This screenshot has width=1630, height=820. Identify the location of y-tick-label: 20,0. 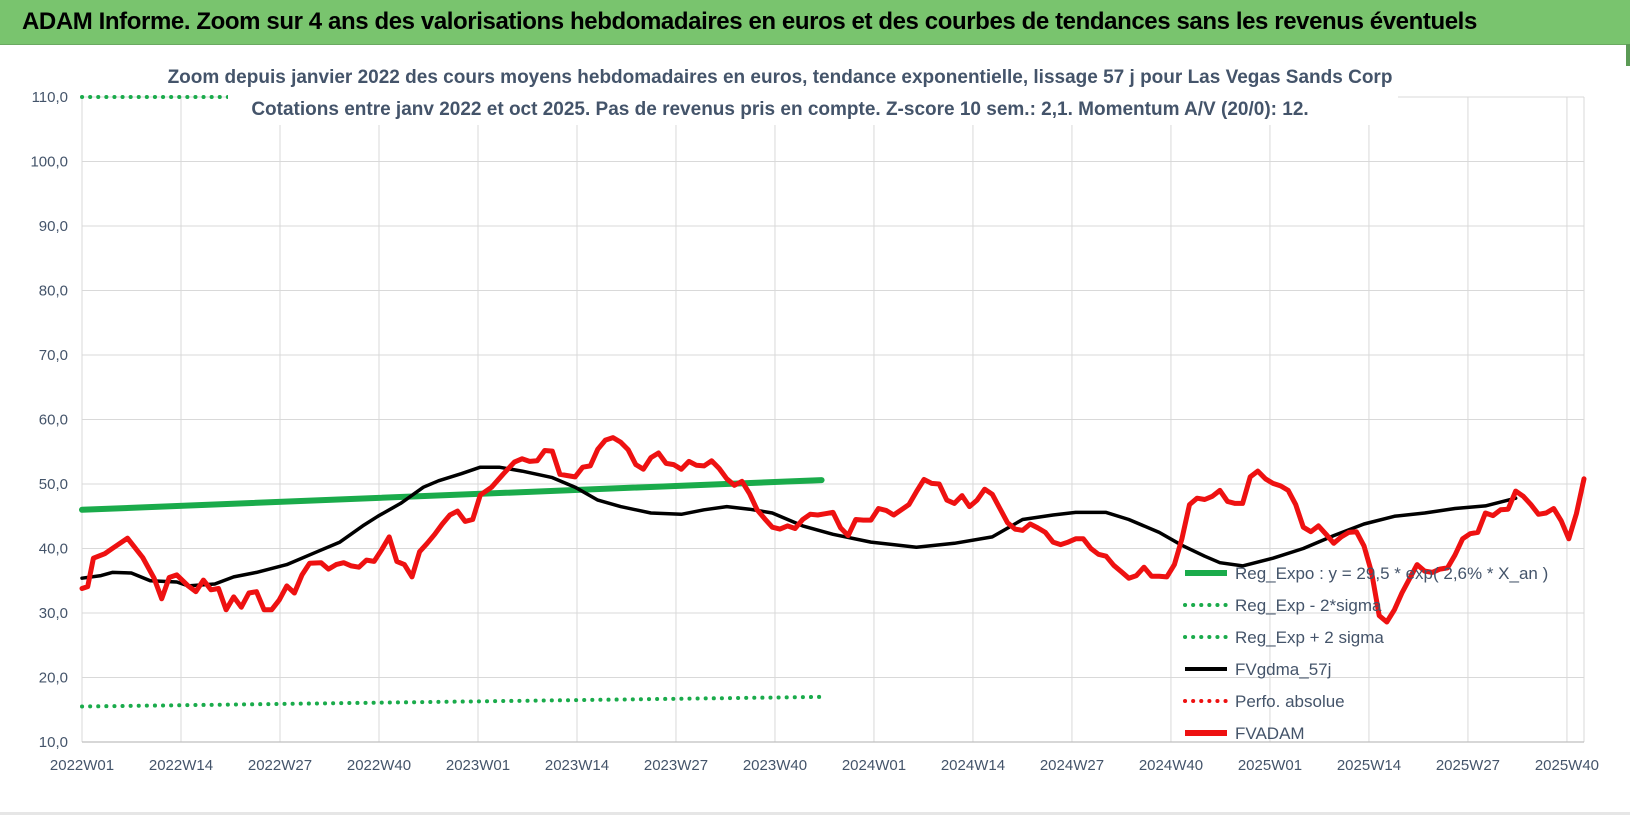
(53, 678).